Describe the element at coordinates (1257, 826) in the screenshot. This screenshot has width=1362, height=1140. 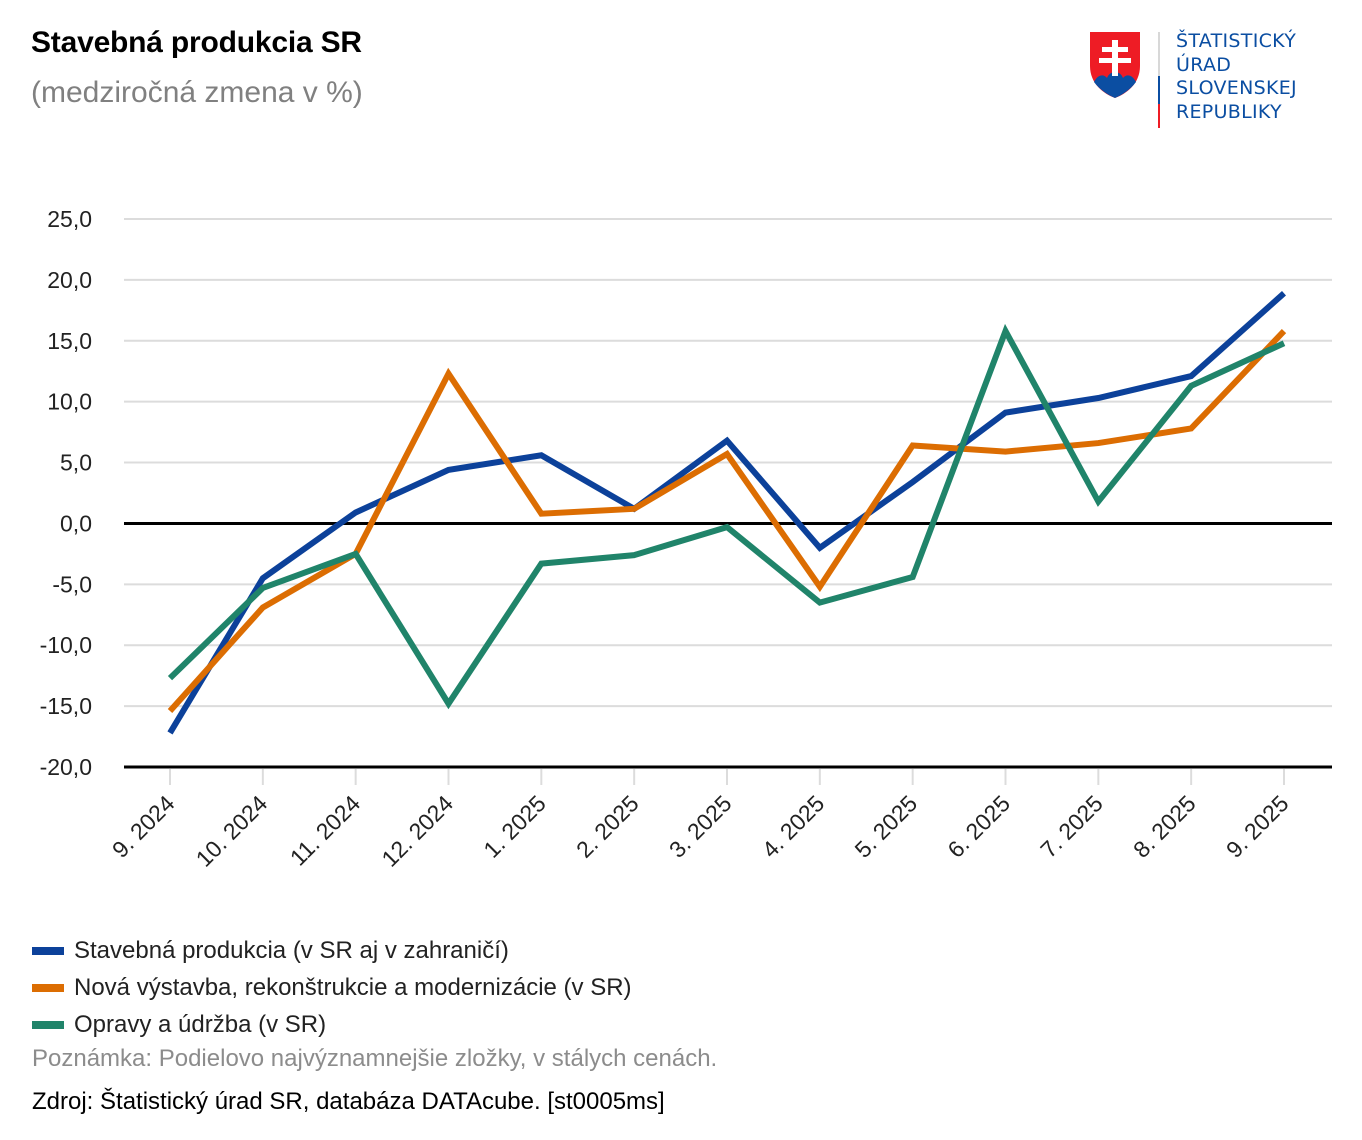
I see `x-tick-label: 9. 2025` at that location.